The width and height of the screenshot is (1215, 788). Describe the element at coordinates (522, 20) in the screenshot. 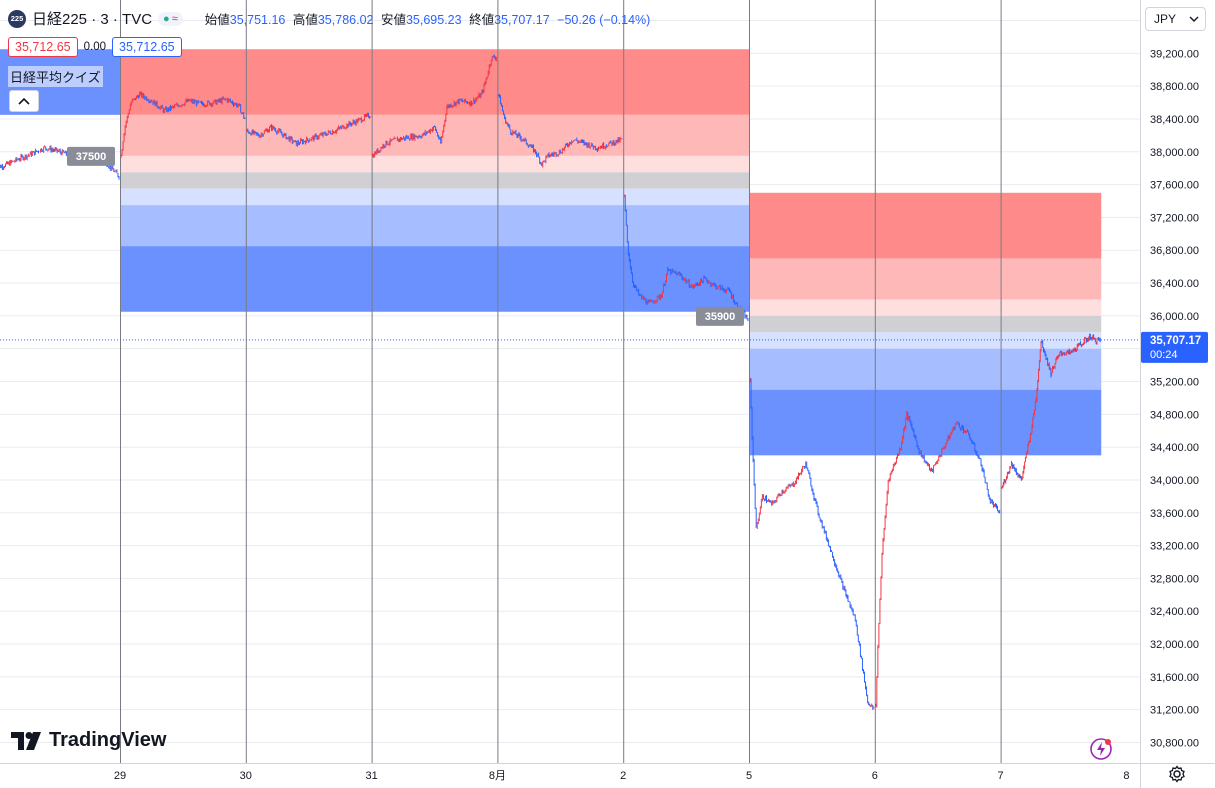

I see `close-value: 35,707.17` at that location.